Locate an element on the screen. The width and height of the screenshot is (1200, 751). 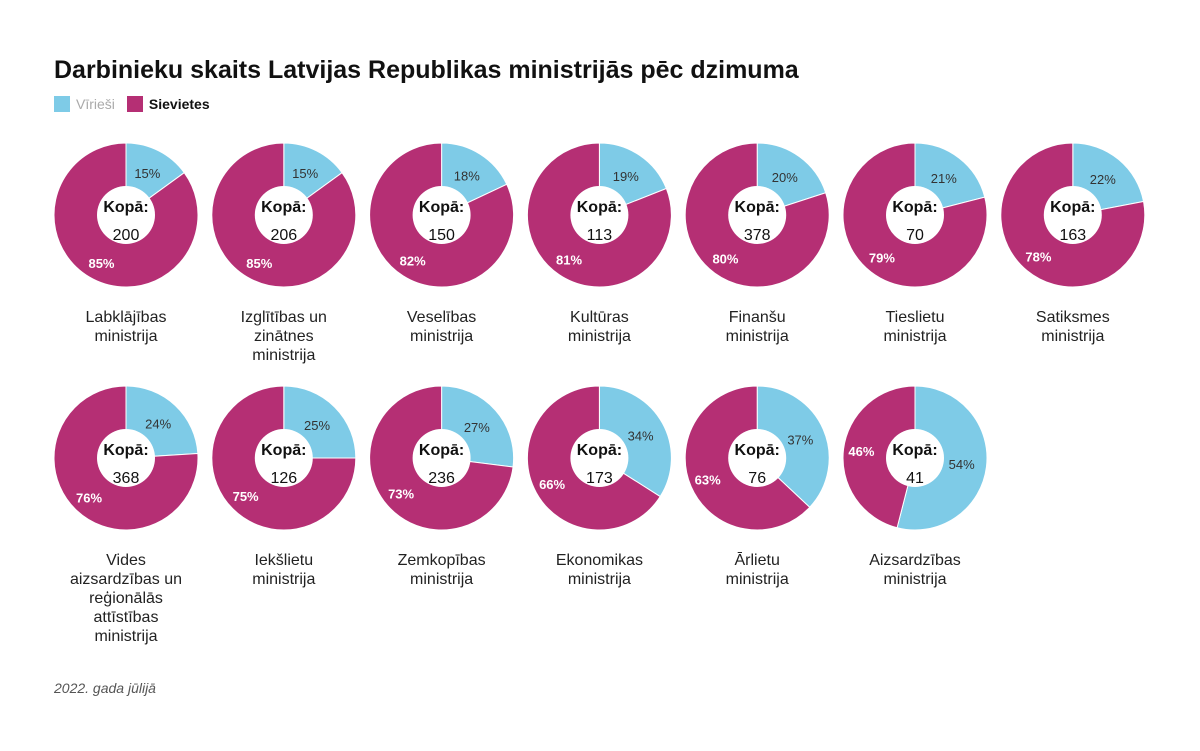
label-men-pct: 24% is located at coordinates (158, 424).